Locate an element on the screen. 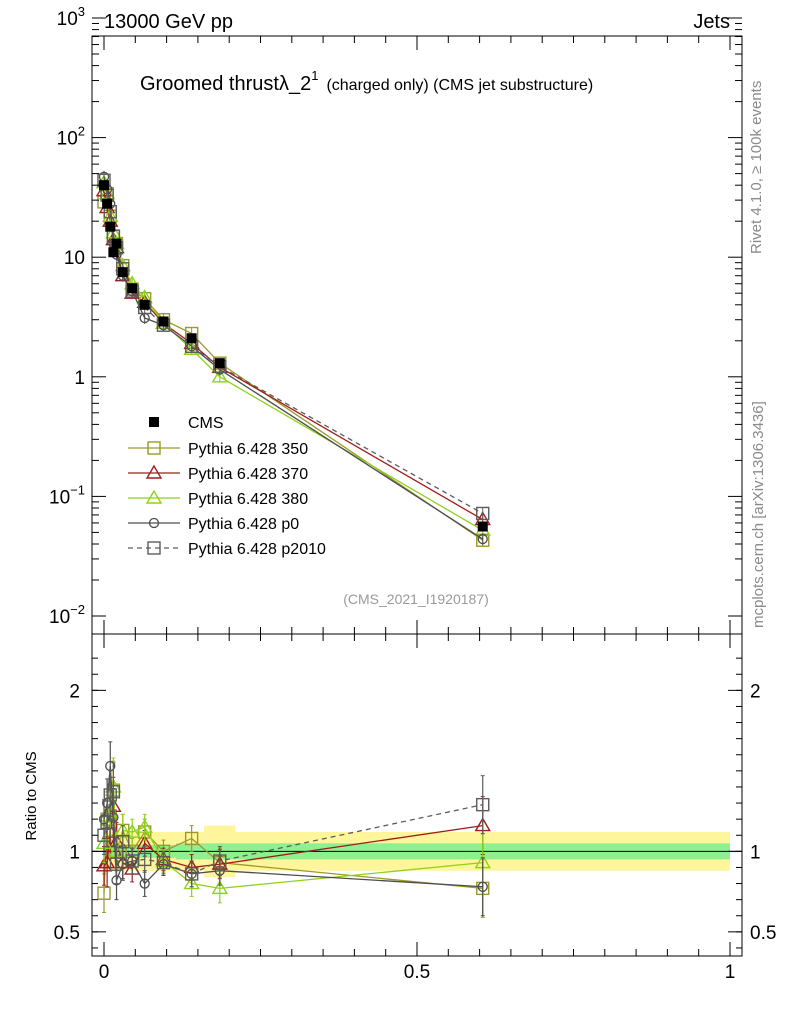 This screenshot has height=1024, width=786. legend-label: Pythia 6.428 p2010 is located at coordinates (257, 549).